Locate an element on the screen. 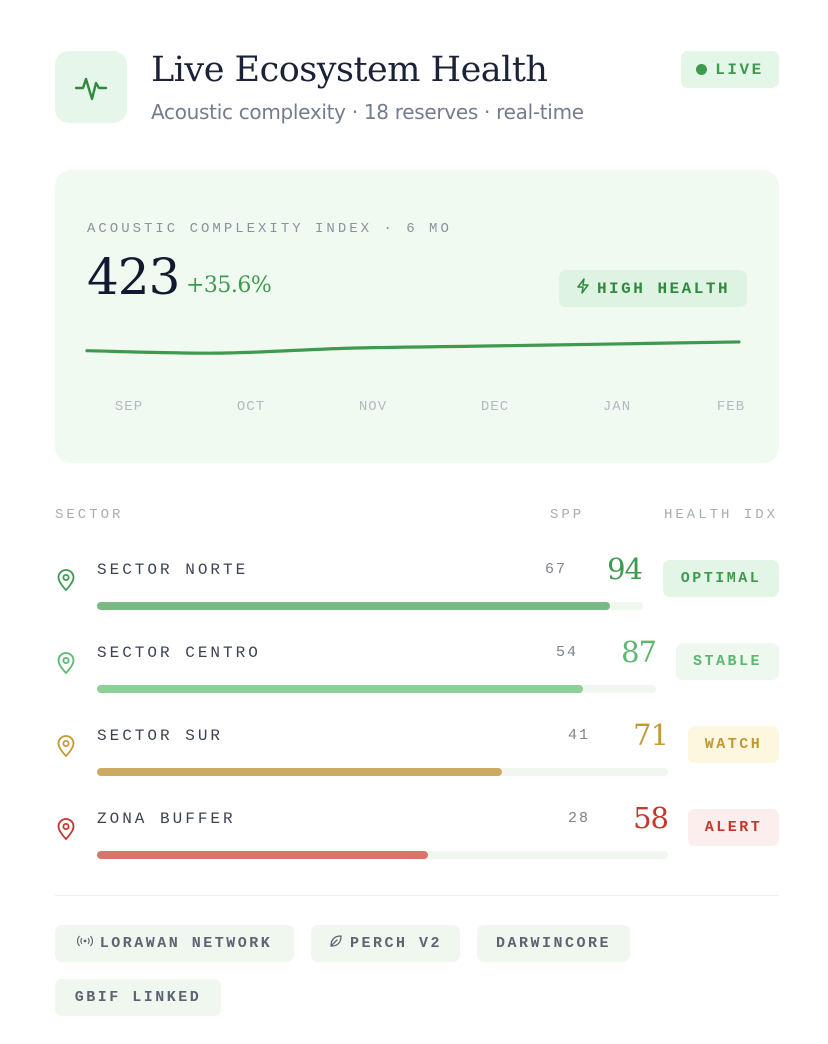 The height and width of the screenshot is (1044, 828). metric-label: ACOUSTIC COMPLEXITY INDEX · 6 MO is located at coordinates (269, 229).